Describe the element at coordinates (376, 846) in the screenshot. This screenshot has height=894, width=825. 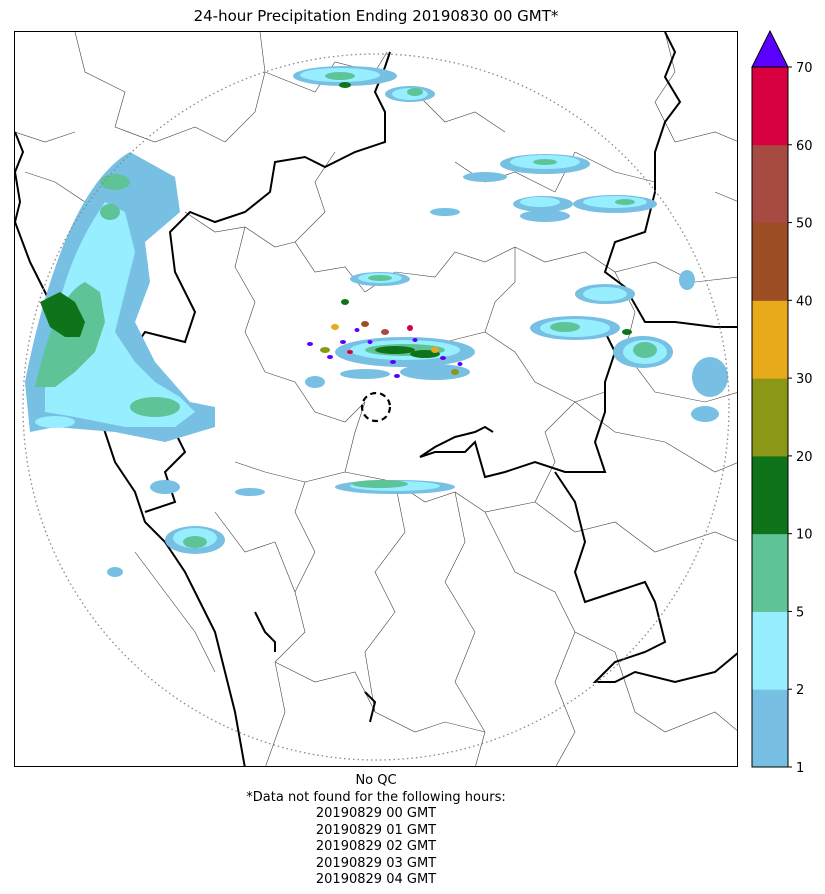
I see `missing-hour: 20190829 02 GMT` at that location.